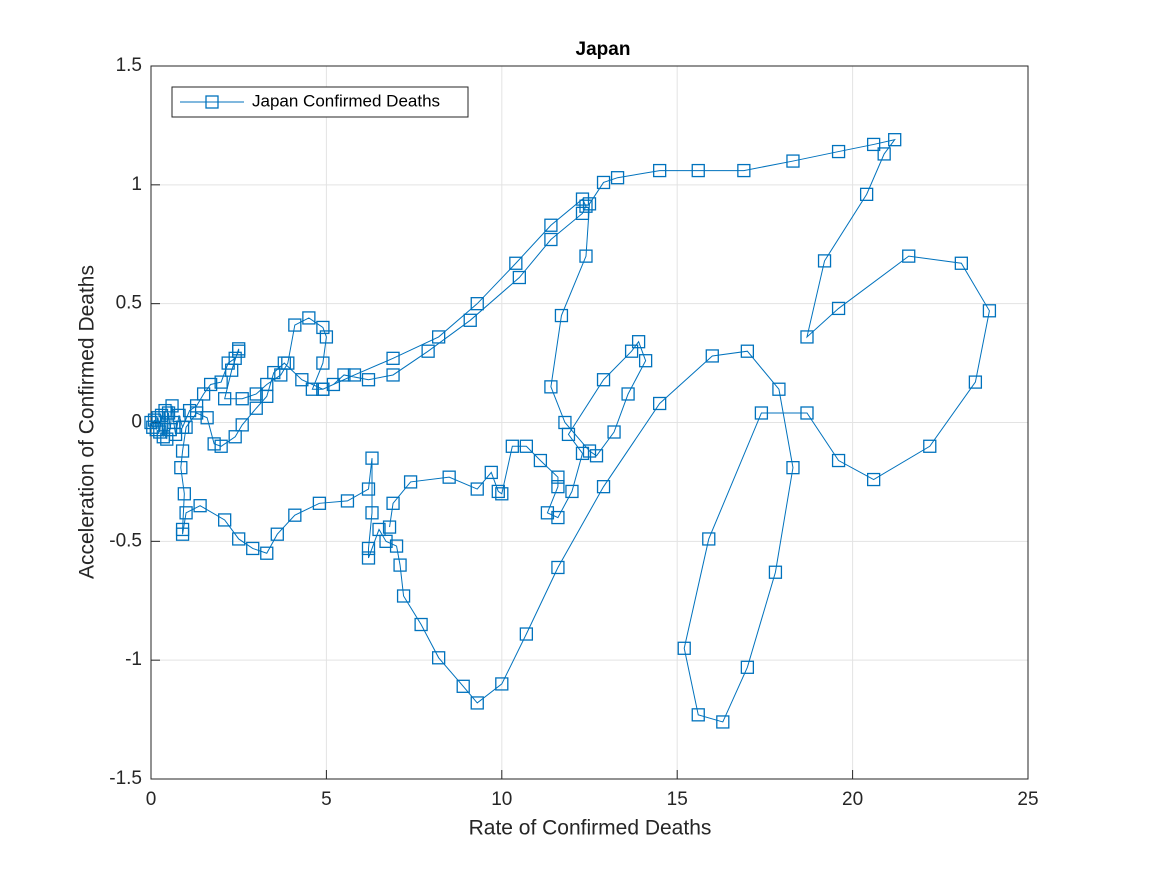 The height and width of the screenshot is (875, 1167). I want to click on x-tick-label: 10, so click(501, 799).